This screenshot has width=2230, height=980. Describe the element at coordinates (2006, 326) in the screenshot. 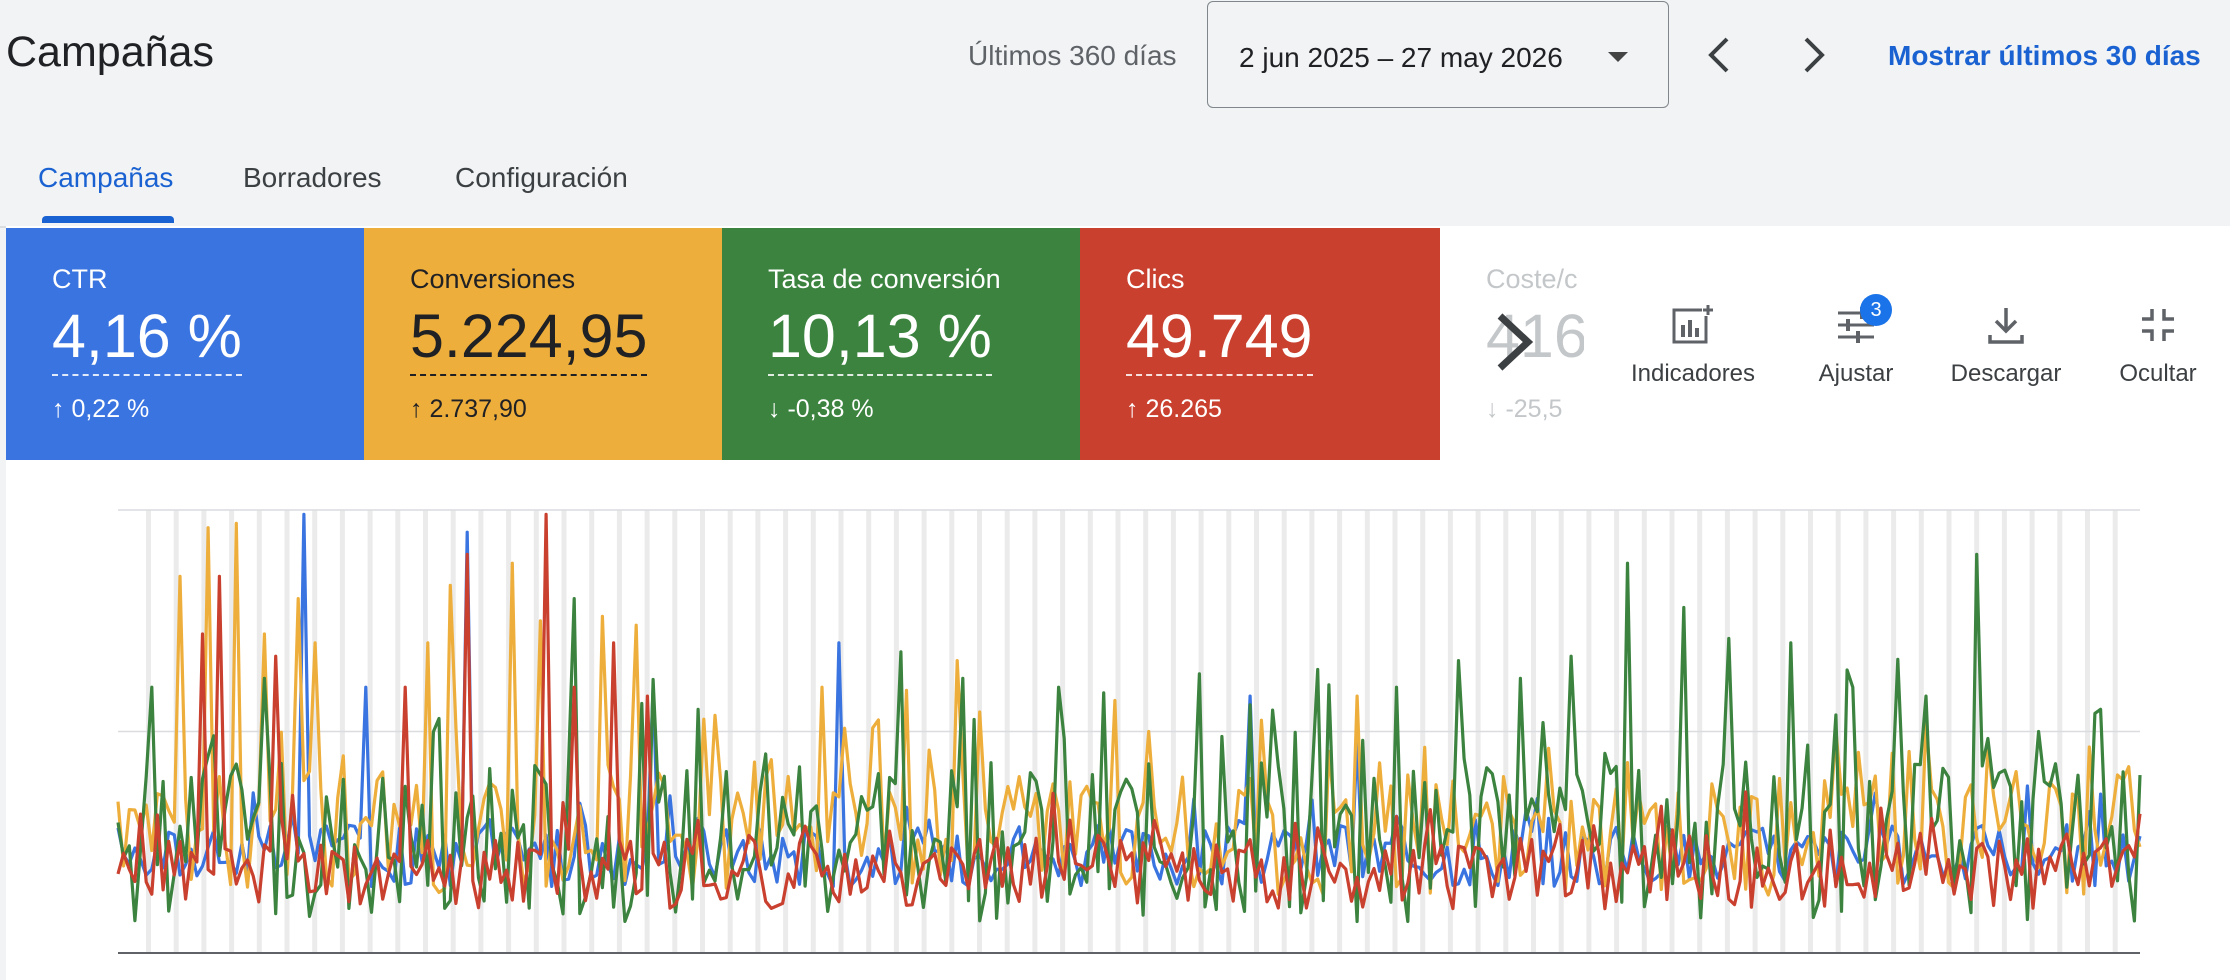

I see `download-icon` at that location.